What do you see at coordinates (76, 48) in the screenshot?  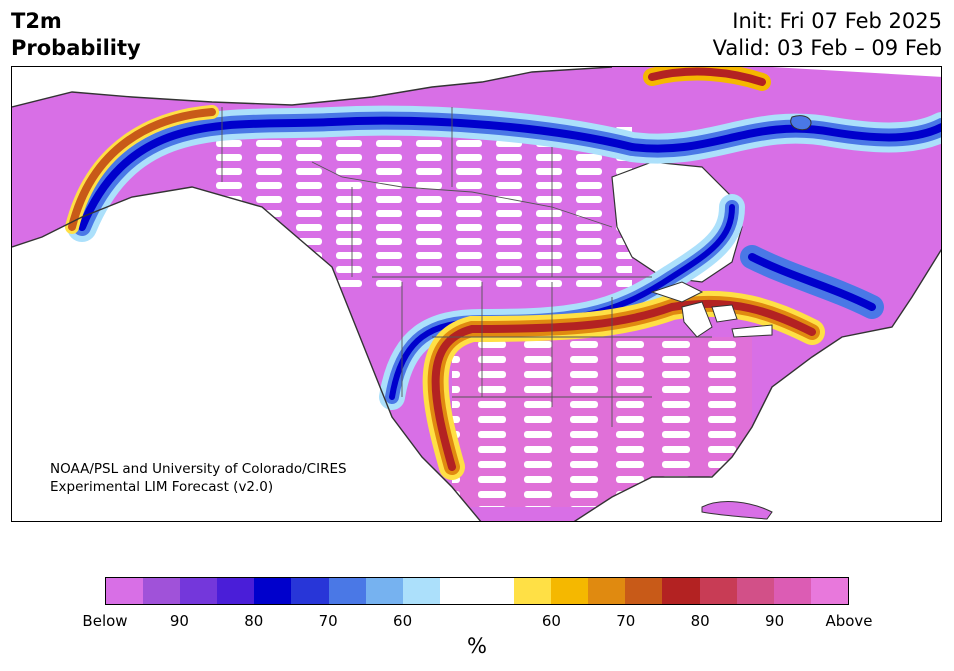 I see `title-product: Probability` at bounding box center [76, 48].